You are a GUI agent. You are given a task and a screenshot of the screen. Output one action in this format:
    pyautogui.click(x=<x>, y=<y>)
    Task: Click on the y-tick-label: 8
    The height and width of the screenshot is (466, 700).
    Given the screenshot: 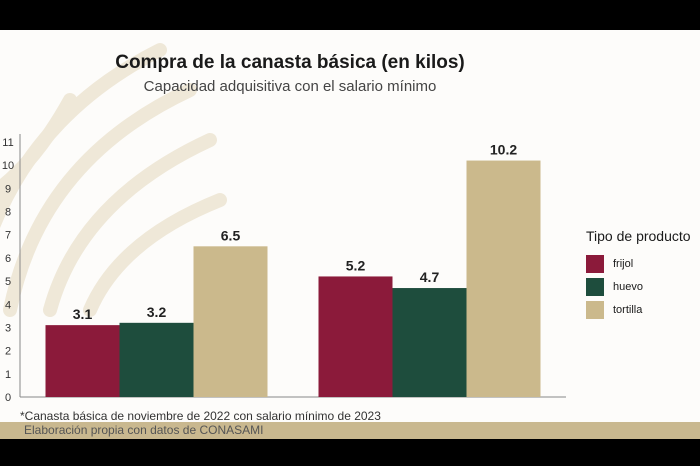 What is the action you would take?
    pyautogui.click(x=8, y=213)
    